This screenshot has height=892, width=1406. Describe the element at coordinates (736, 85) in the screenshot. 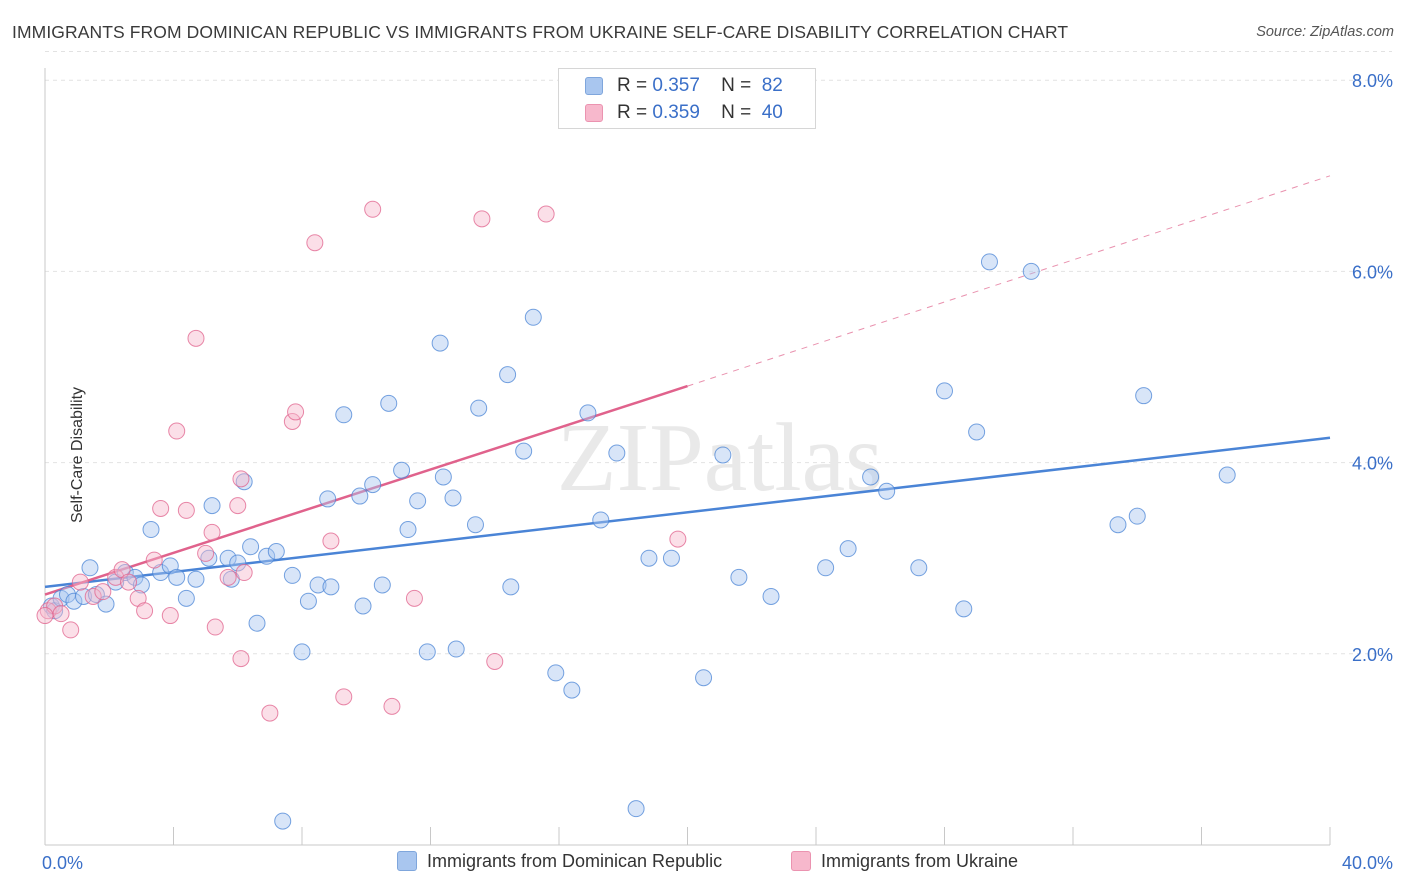

I see `legend-n-label: N =` at that location.